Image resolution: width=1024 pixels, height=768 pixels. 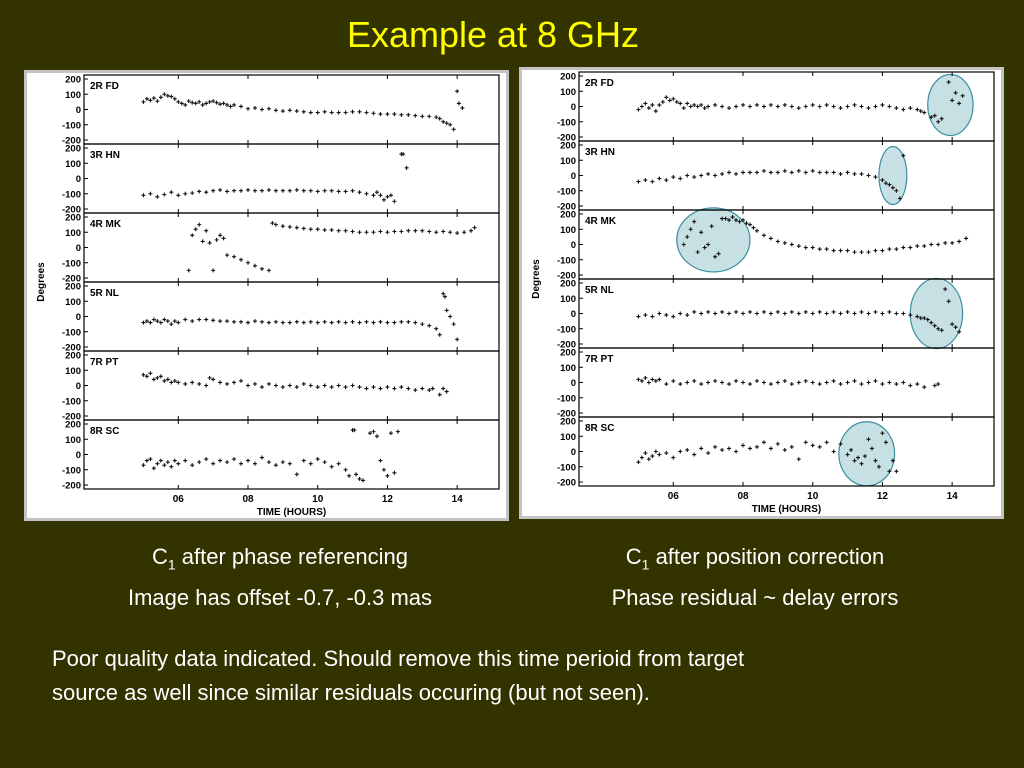 What do you see at coordinates (953, 496) in the screenshot?
I see `right-xtick-label: 14` at bounding box center [953, 496].